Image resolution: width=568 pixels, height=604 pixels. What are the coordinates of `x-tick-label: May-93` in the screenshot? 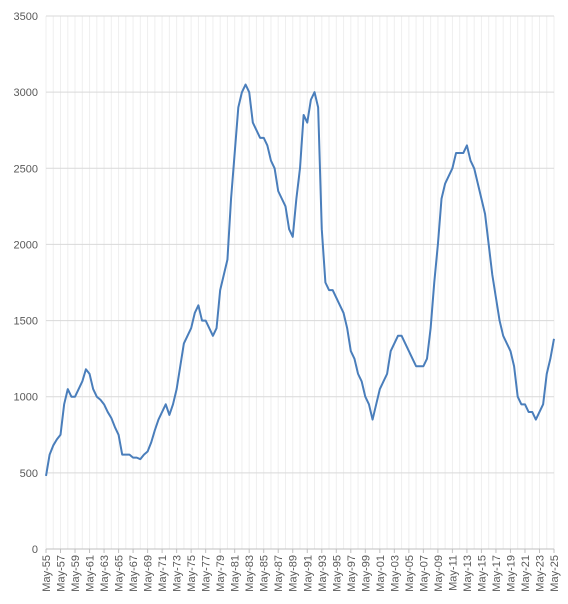 It's located at (323, 573).